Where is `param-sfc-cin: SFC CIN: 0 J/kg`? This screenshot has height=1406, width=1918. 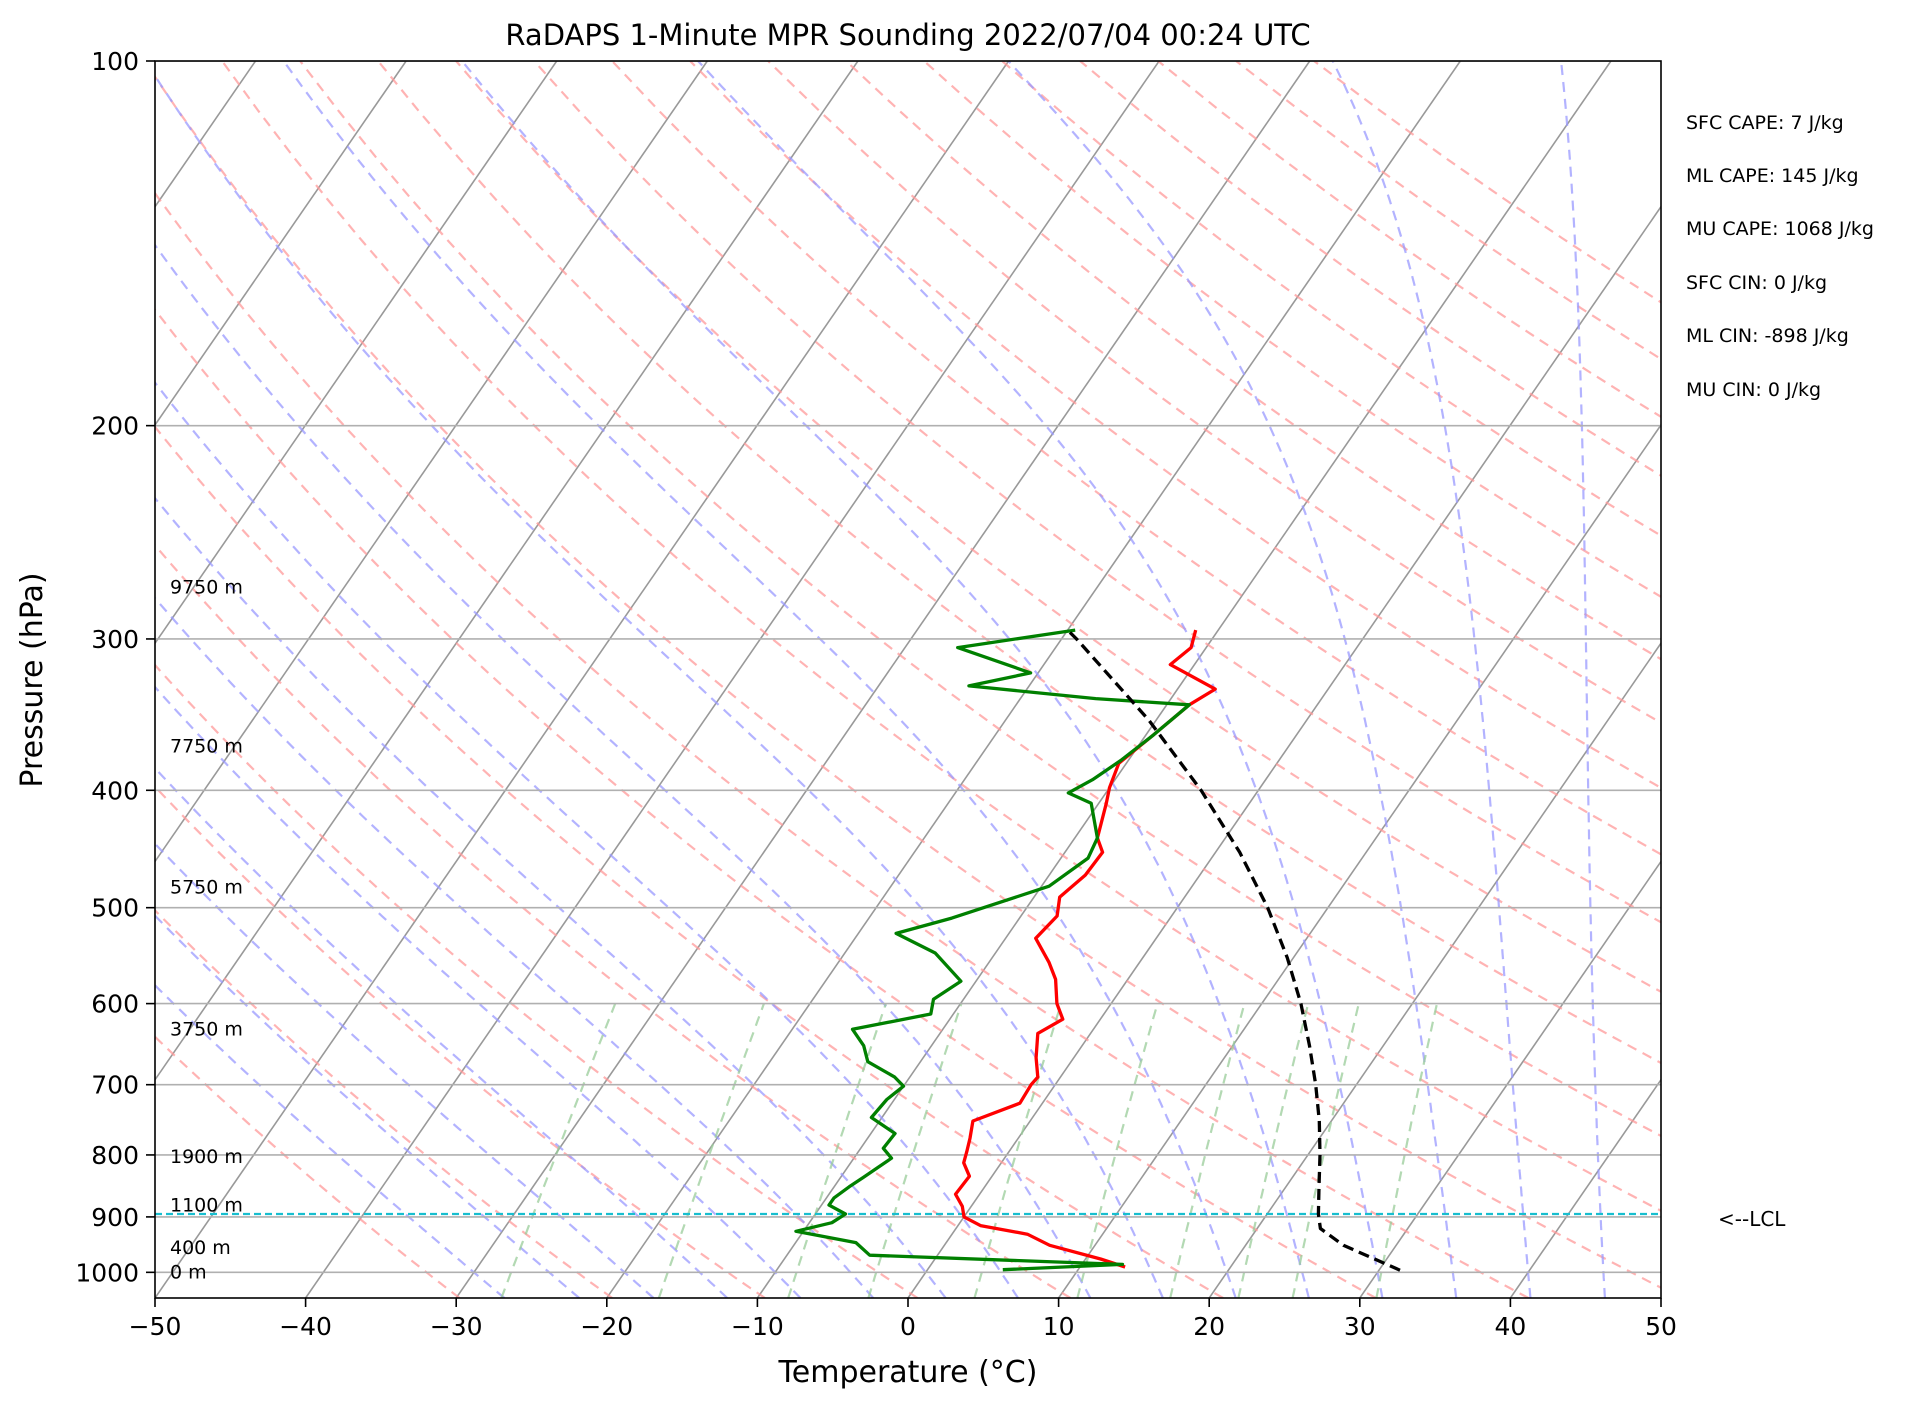
param-sfc-cin: SFC CIN: 0 J/kg is located at coordinates (1756, 283).